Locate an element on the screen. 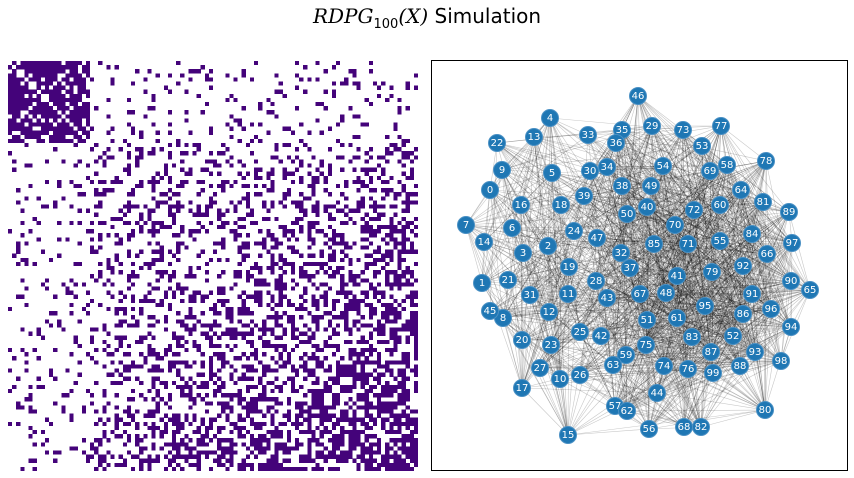 The width and height of the screenshot is (854, 478). graph-node: 72 is located at coordinates (694, 210).